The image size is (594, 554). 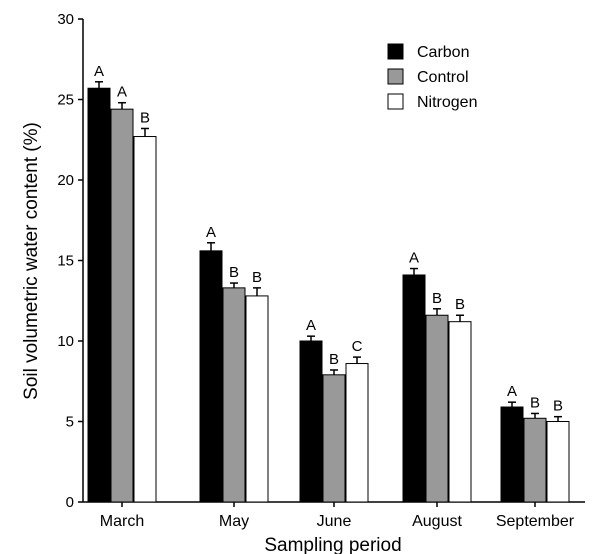 I want to click on legend-swatch-control, so click(x=395, y=76).